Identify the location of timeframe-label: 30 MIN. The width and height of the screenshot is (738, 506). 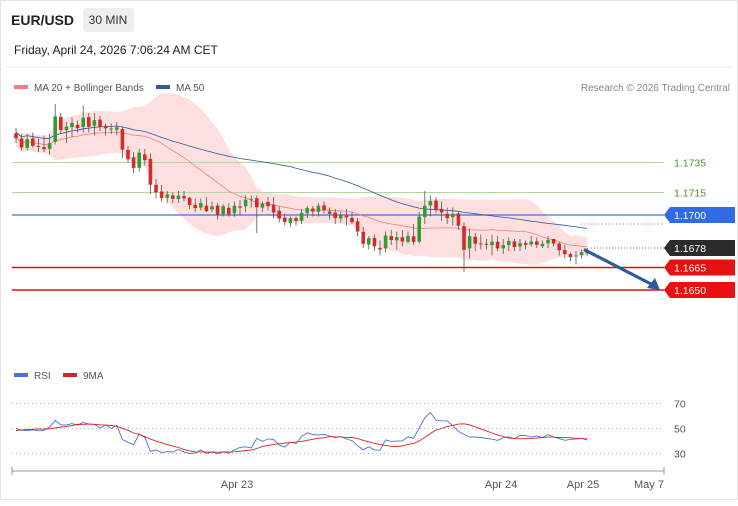
(108, 20).